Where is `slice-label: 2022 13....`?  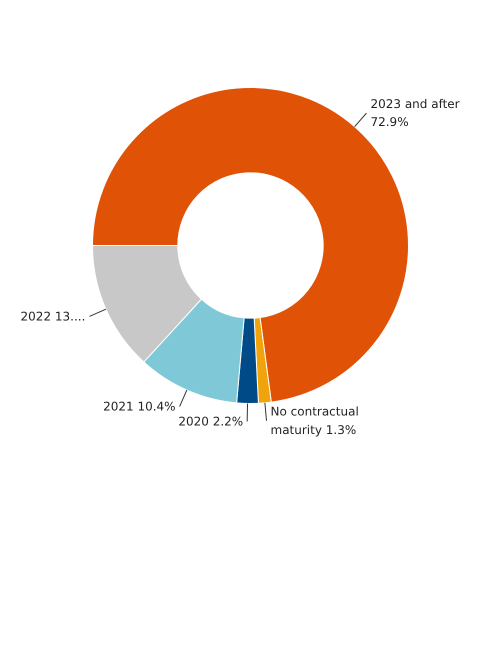 slice-label: 2022 13.... is located at coordinates (53, 316).